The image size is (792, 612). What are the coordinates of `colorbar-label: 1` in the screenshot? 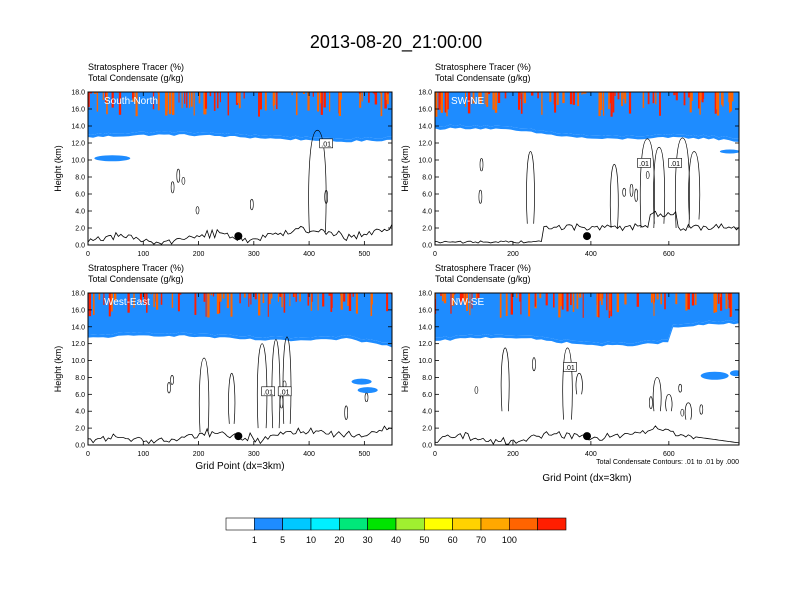 It's located at (254, 540).